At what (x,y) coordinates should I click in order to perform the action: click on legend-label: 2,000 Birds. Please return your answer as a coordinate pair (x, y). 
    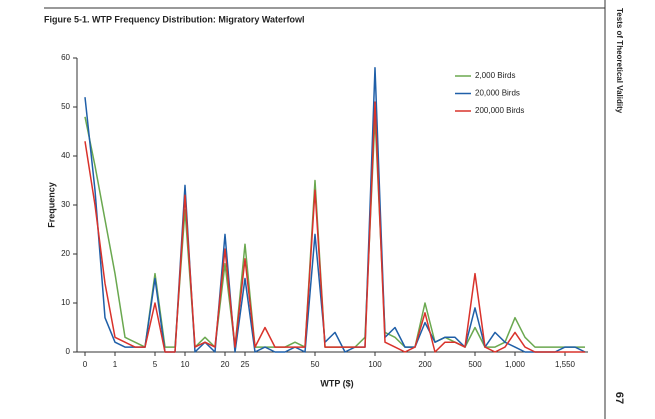
    Looking at the image, I should click on (495, 75).